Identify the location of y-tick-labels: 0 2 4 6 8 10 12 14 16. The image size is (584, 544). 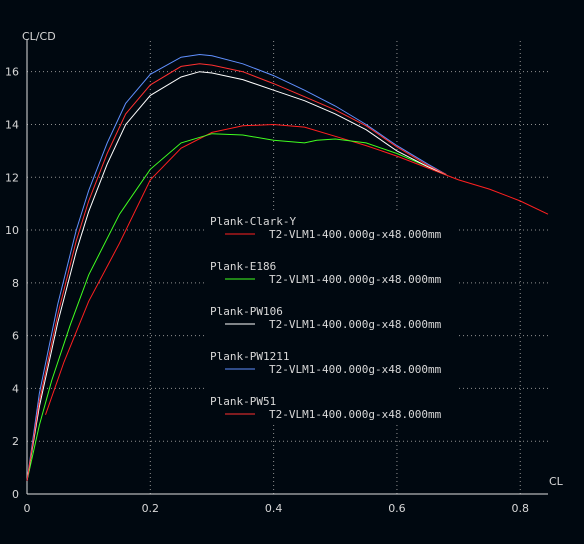
(12, 283).